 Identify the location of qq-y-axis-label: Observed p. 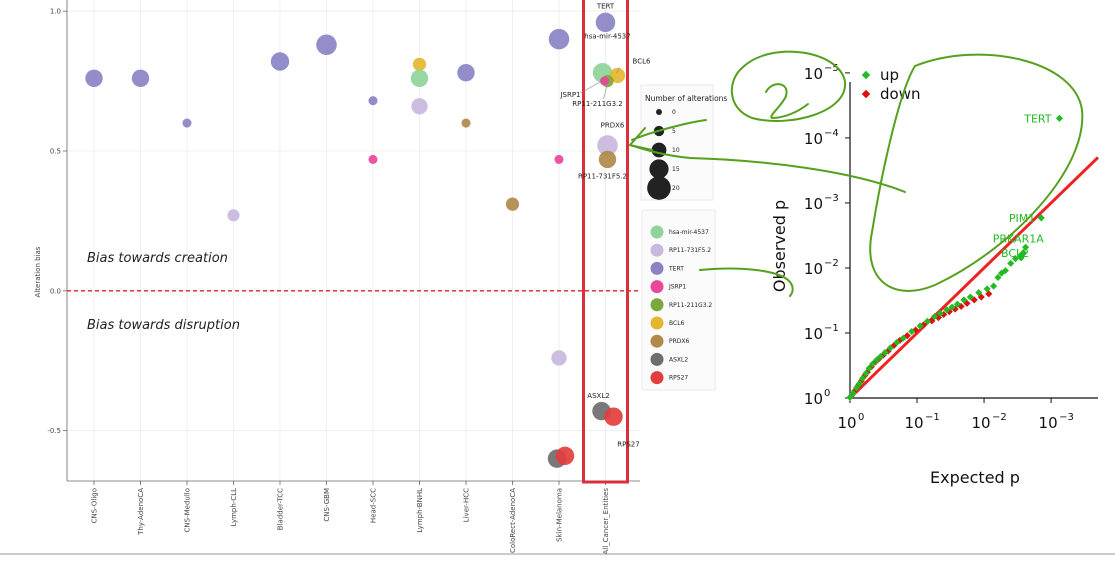
(779, 246).